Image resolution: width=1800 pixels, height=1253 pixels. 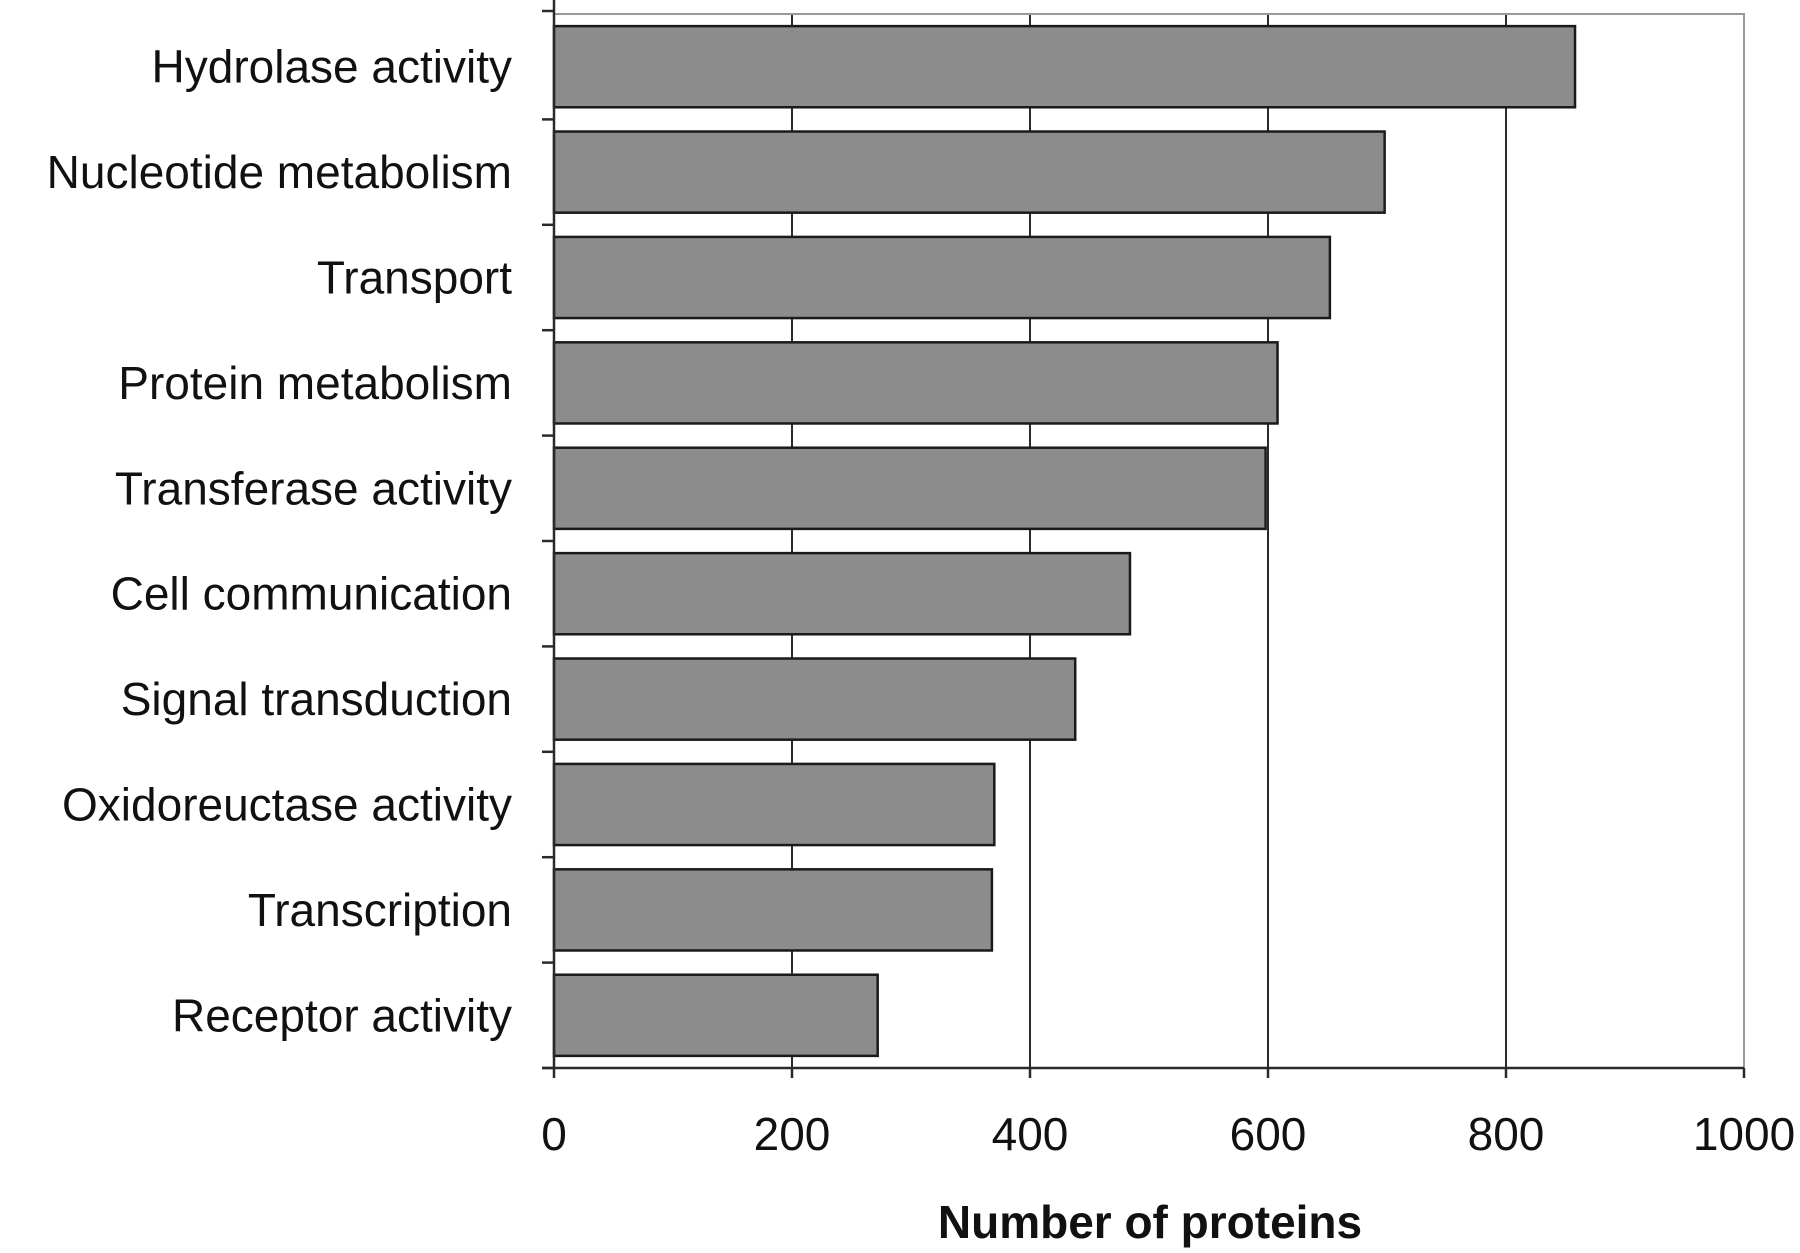 I want to click on category-label: Transport, so click(x=414, y=278).